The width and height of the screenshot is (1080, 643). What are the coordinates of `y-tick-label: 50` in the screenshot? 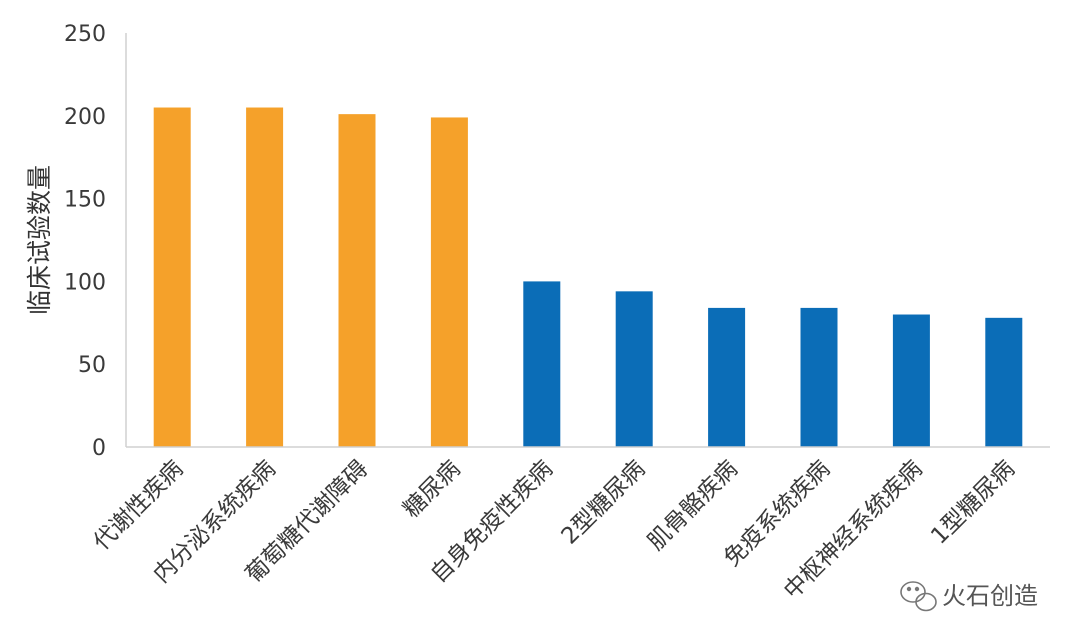 It's located at (92, 365).